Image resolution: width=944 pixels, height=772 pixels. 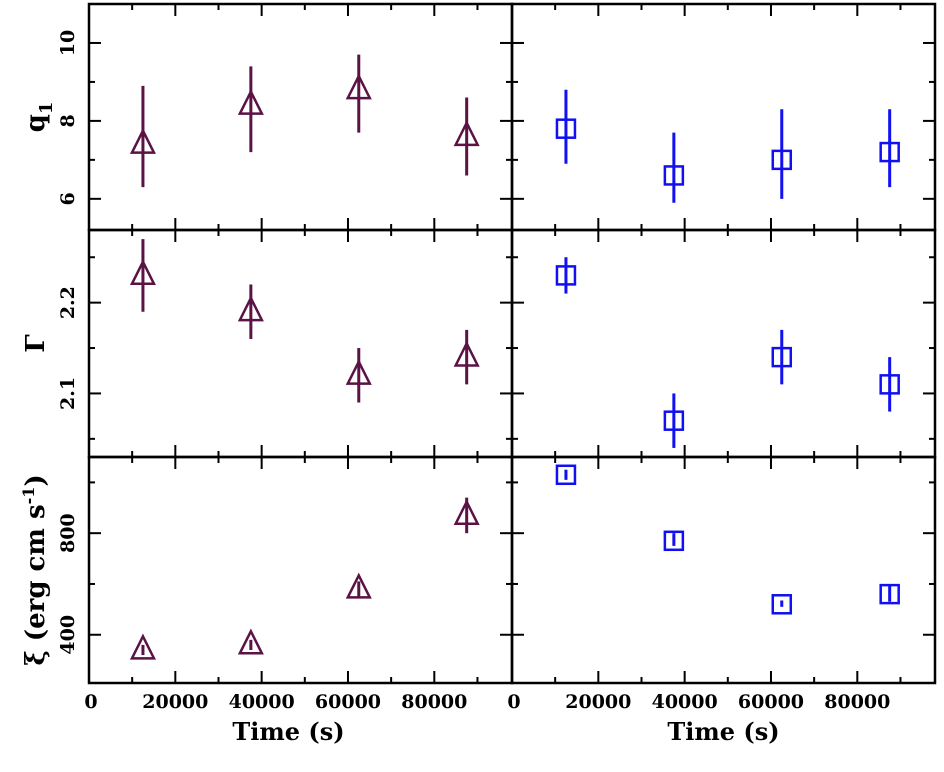 I want to click on panel-frame-left-bottom, so click(x=300, y=570).